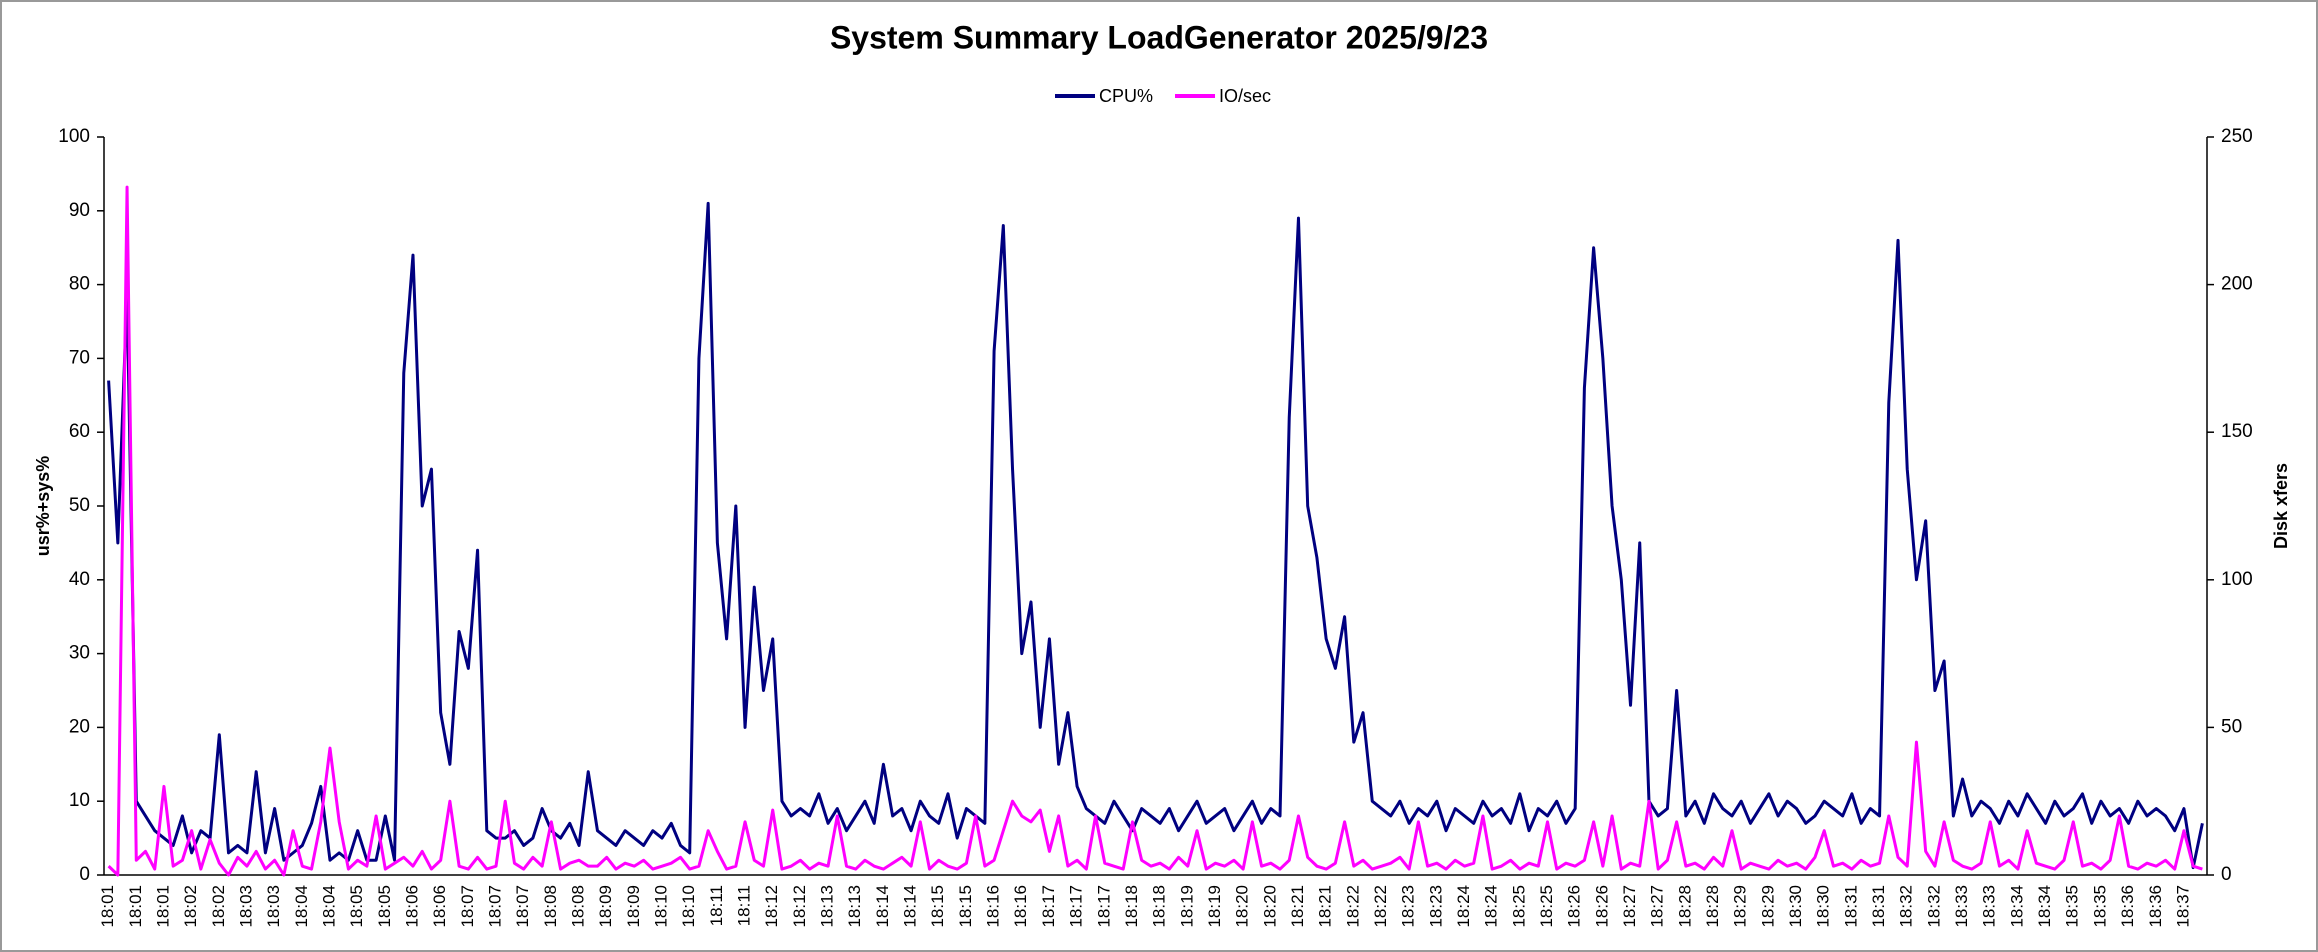  What do you see at coordinates (2231, 726) in the screenshot?
I see `y2-tick-label: 50` at bounding box center [2231, 726].